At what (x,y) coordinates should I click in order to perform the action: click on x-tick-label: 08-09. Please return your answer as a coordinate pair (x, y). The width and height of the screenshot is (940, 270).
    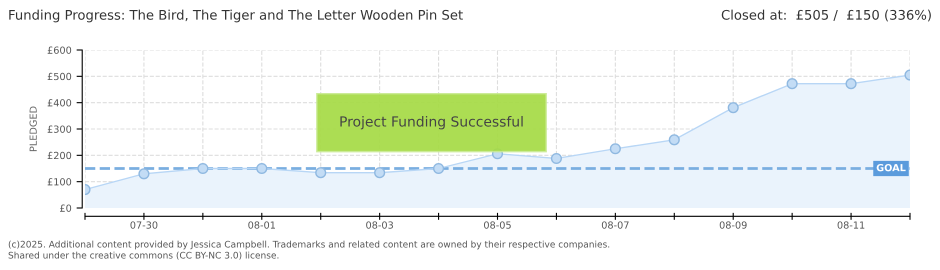
    Looking at the image, I should click on (733, 225).